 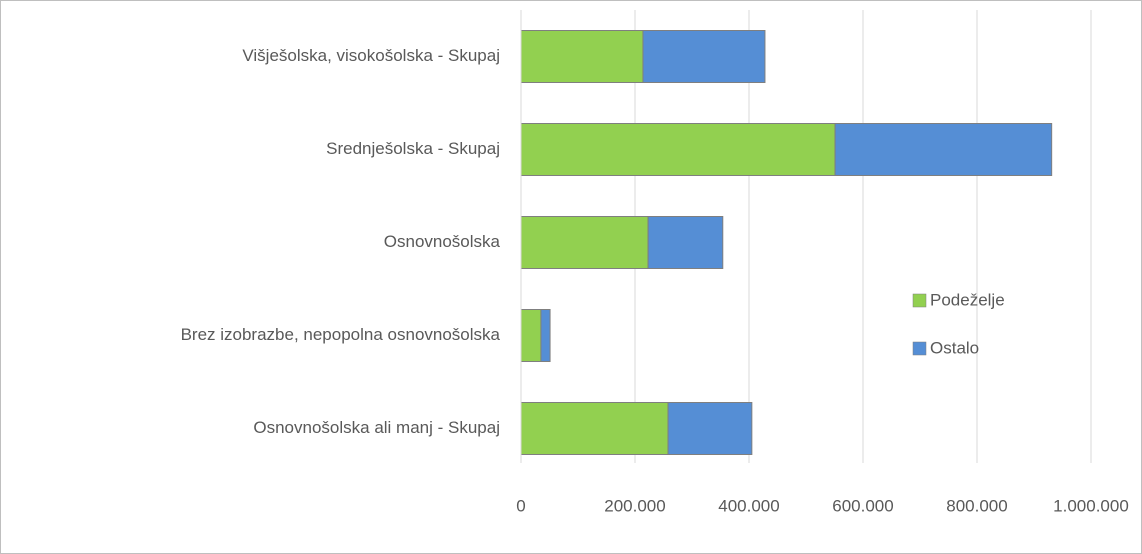 I want to click on x-tick-label: 200.000, so click(x=634, y=505).